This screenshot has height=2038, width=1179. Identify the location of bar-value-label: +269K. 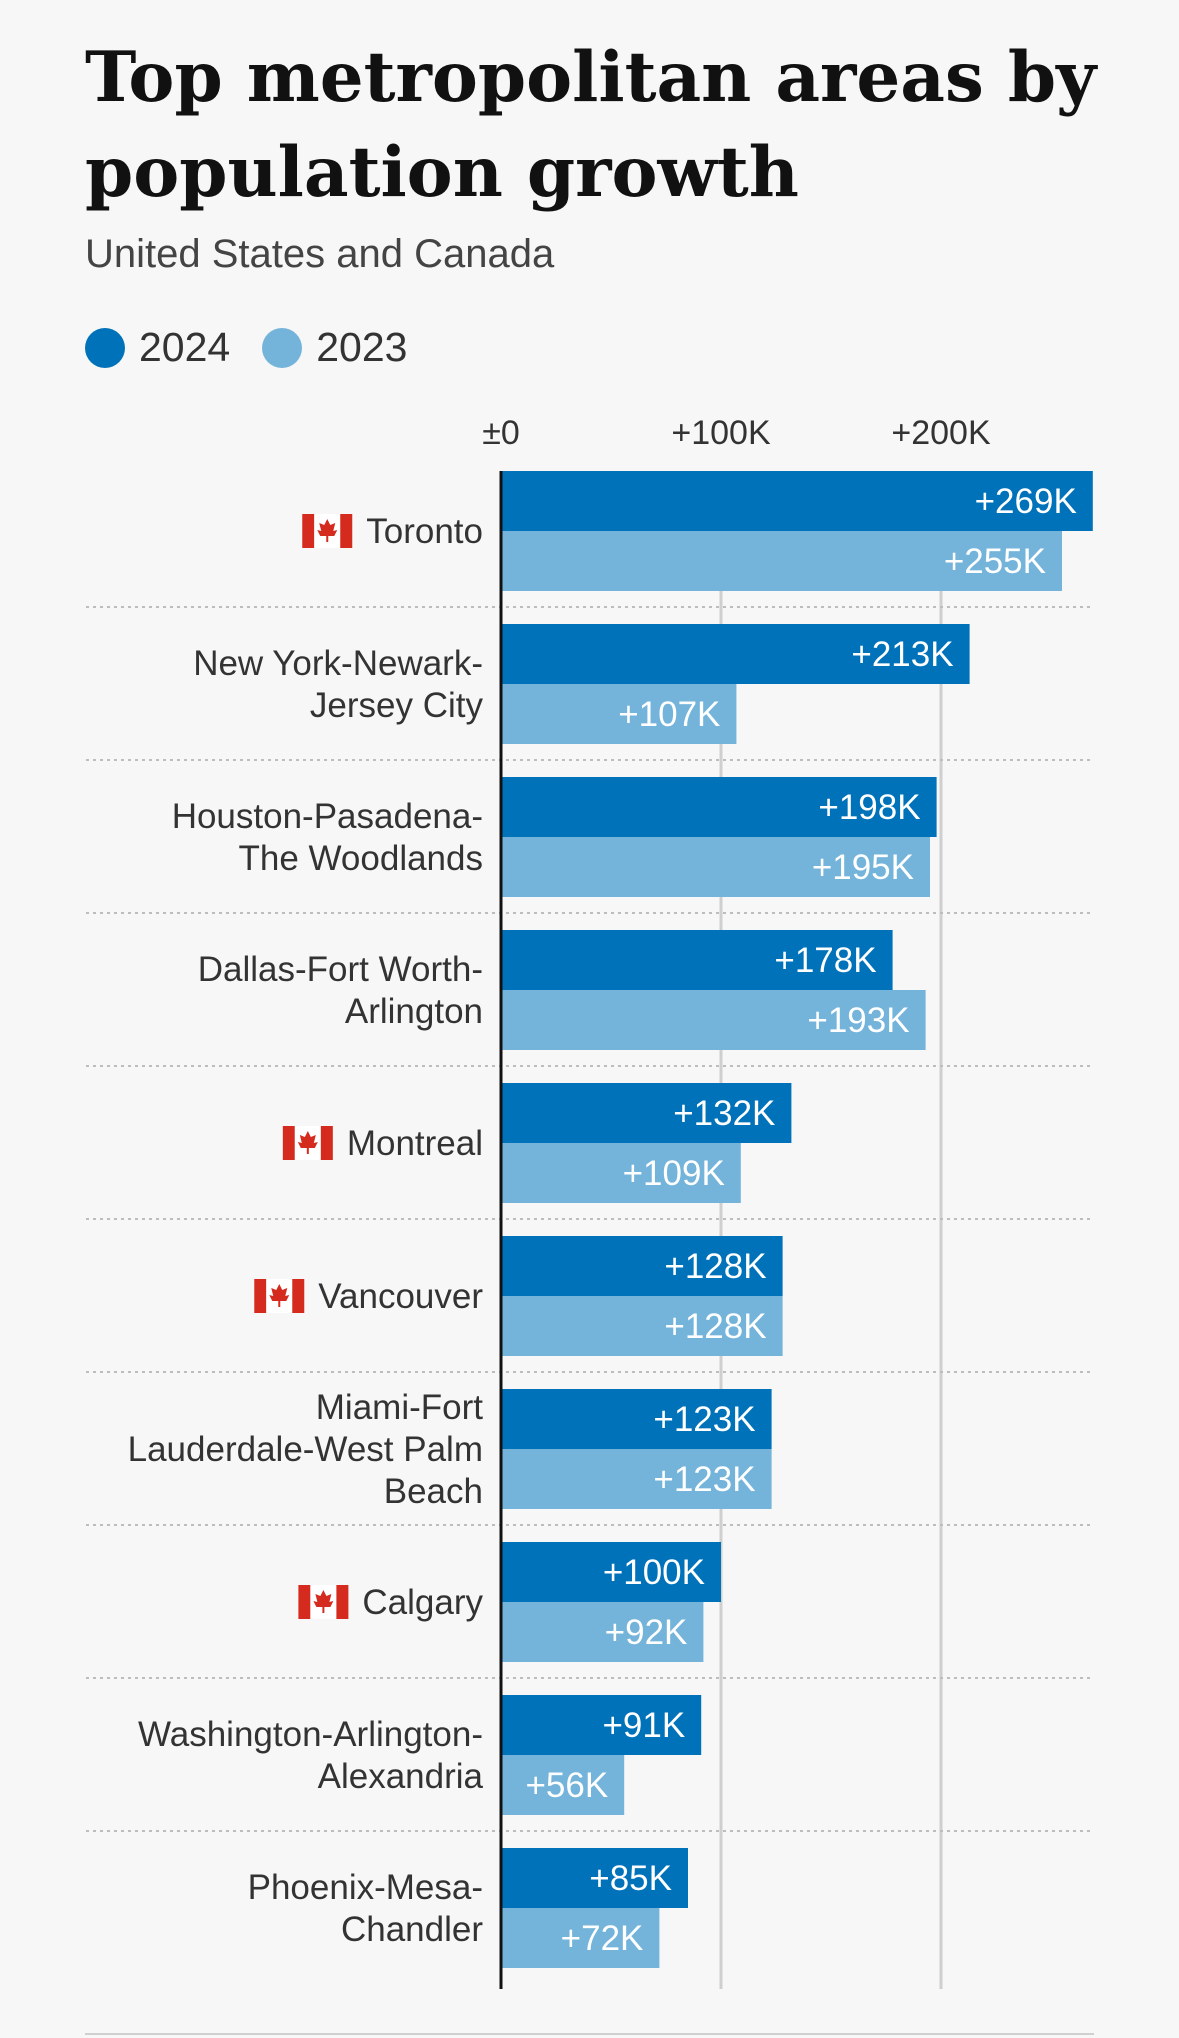
(1026, 501).